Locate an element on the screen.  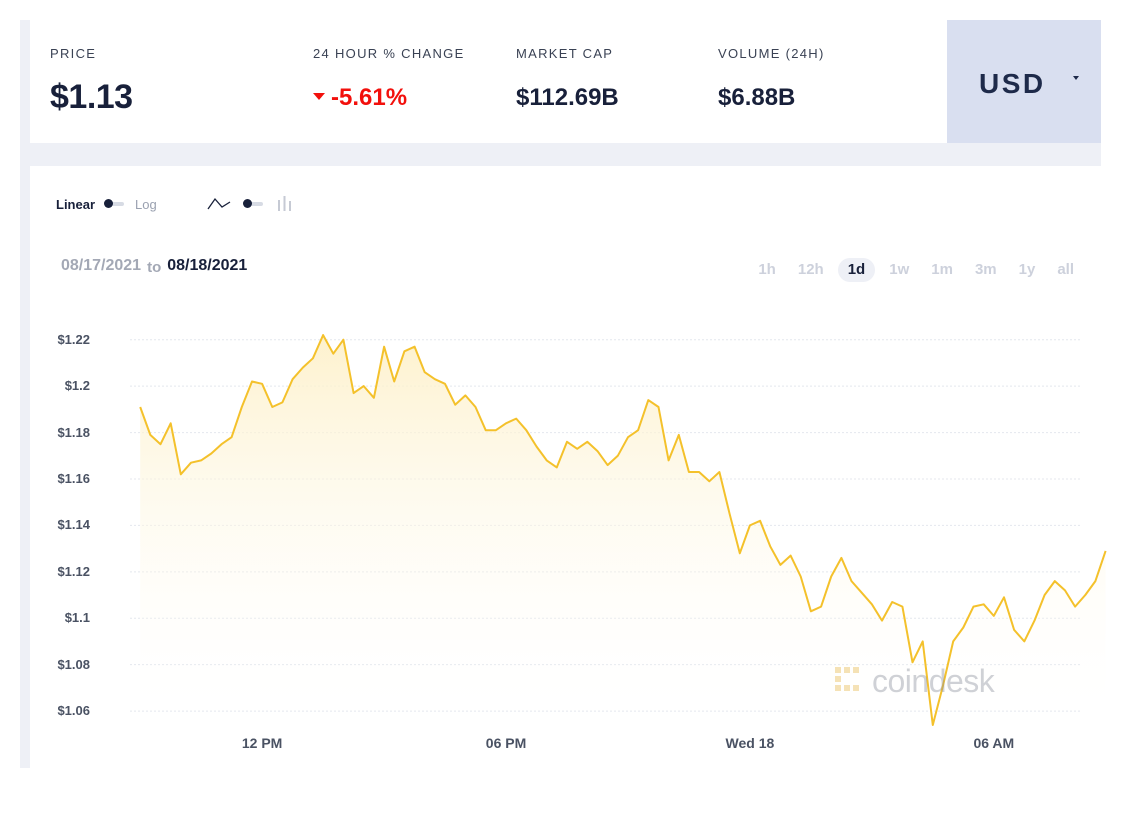
chart-type-toggle-track is located at coordinates (255, 204).